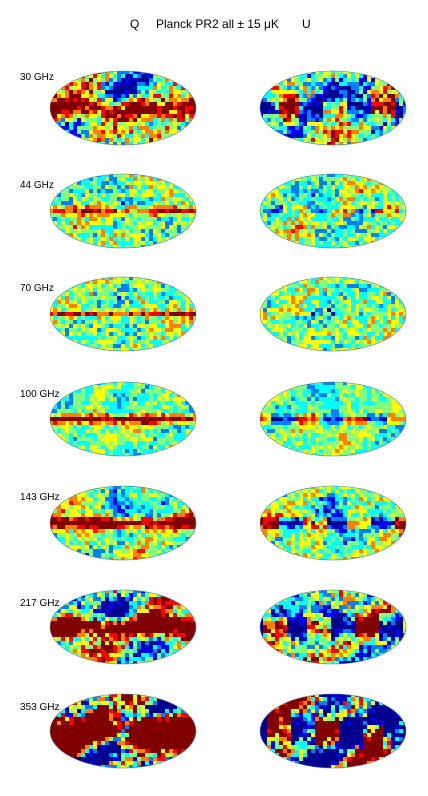  What do you see at coordinates (333, 314) in the screenshot?
I see `sky-map-70ghz-u` at bounding box center [333, 314].